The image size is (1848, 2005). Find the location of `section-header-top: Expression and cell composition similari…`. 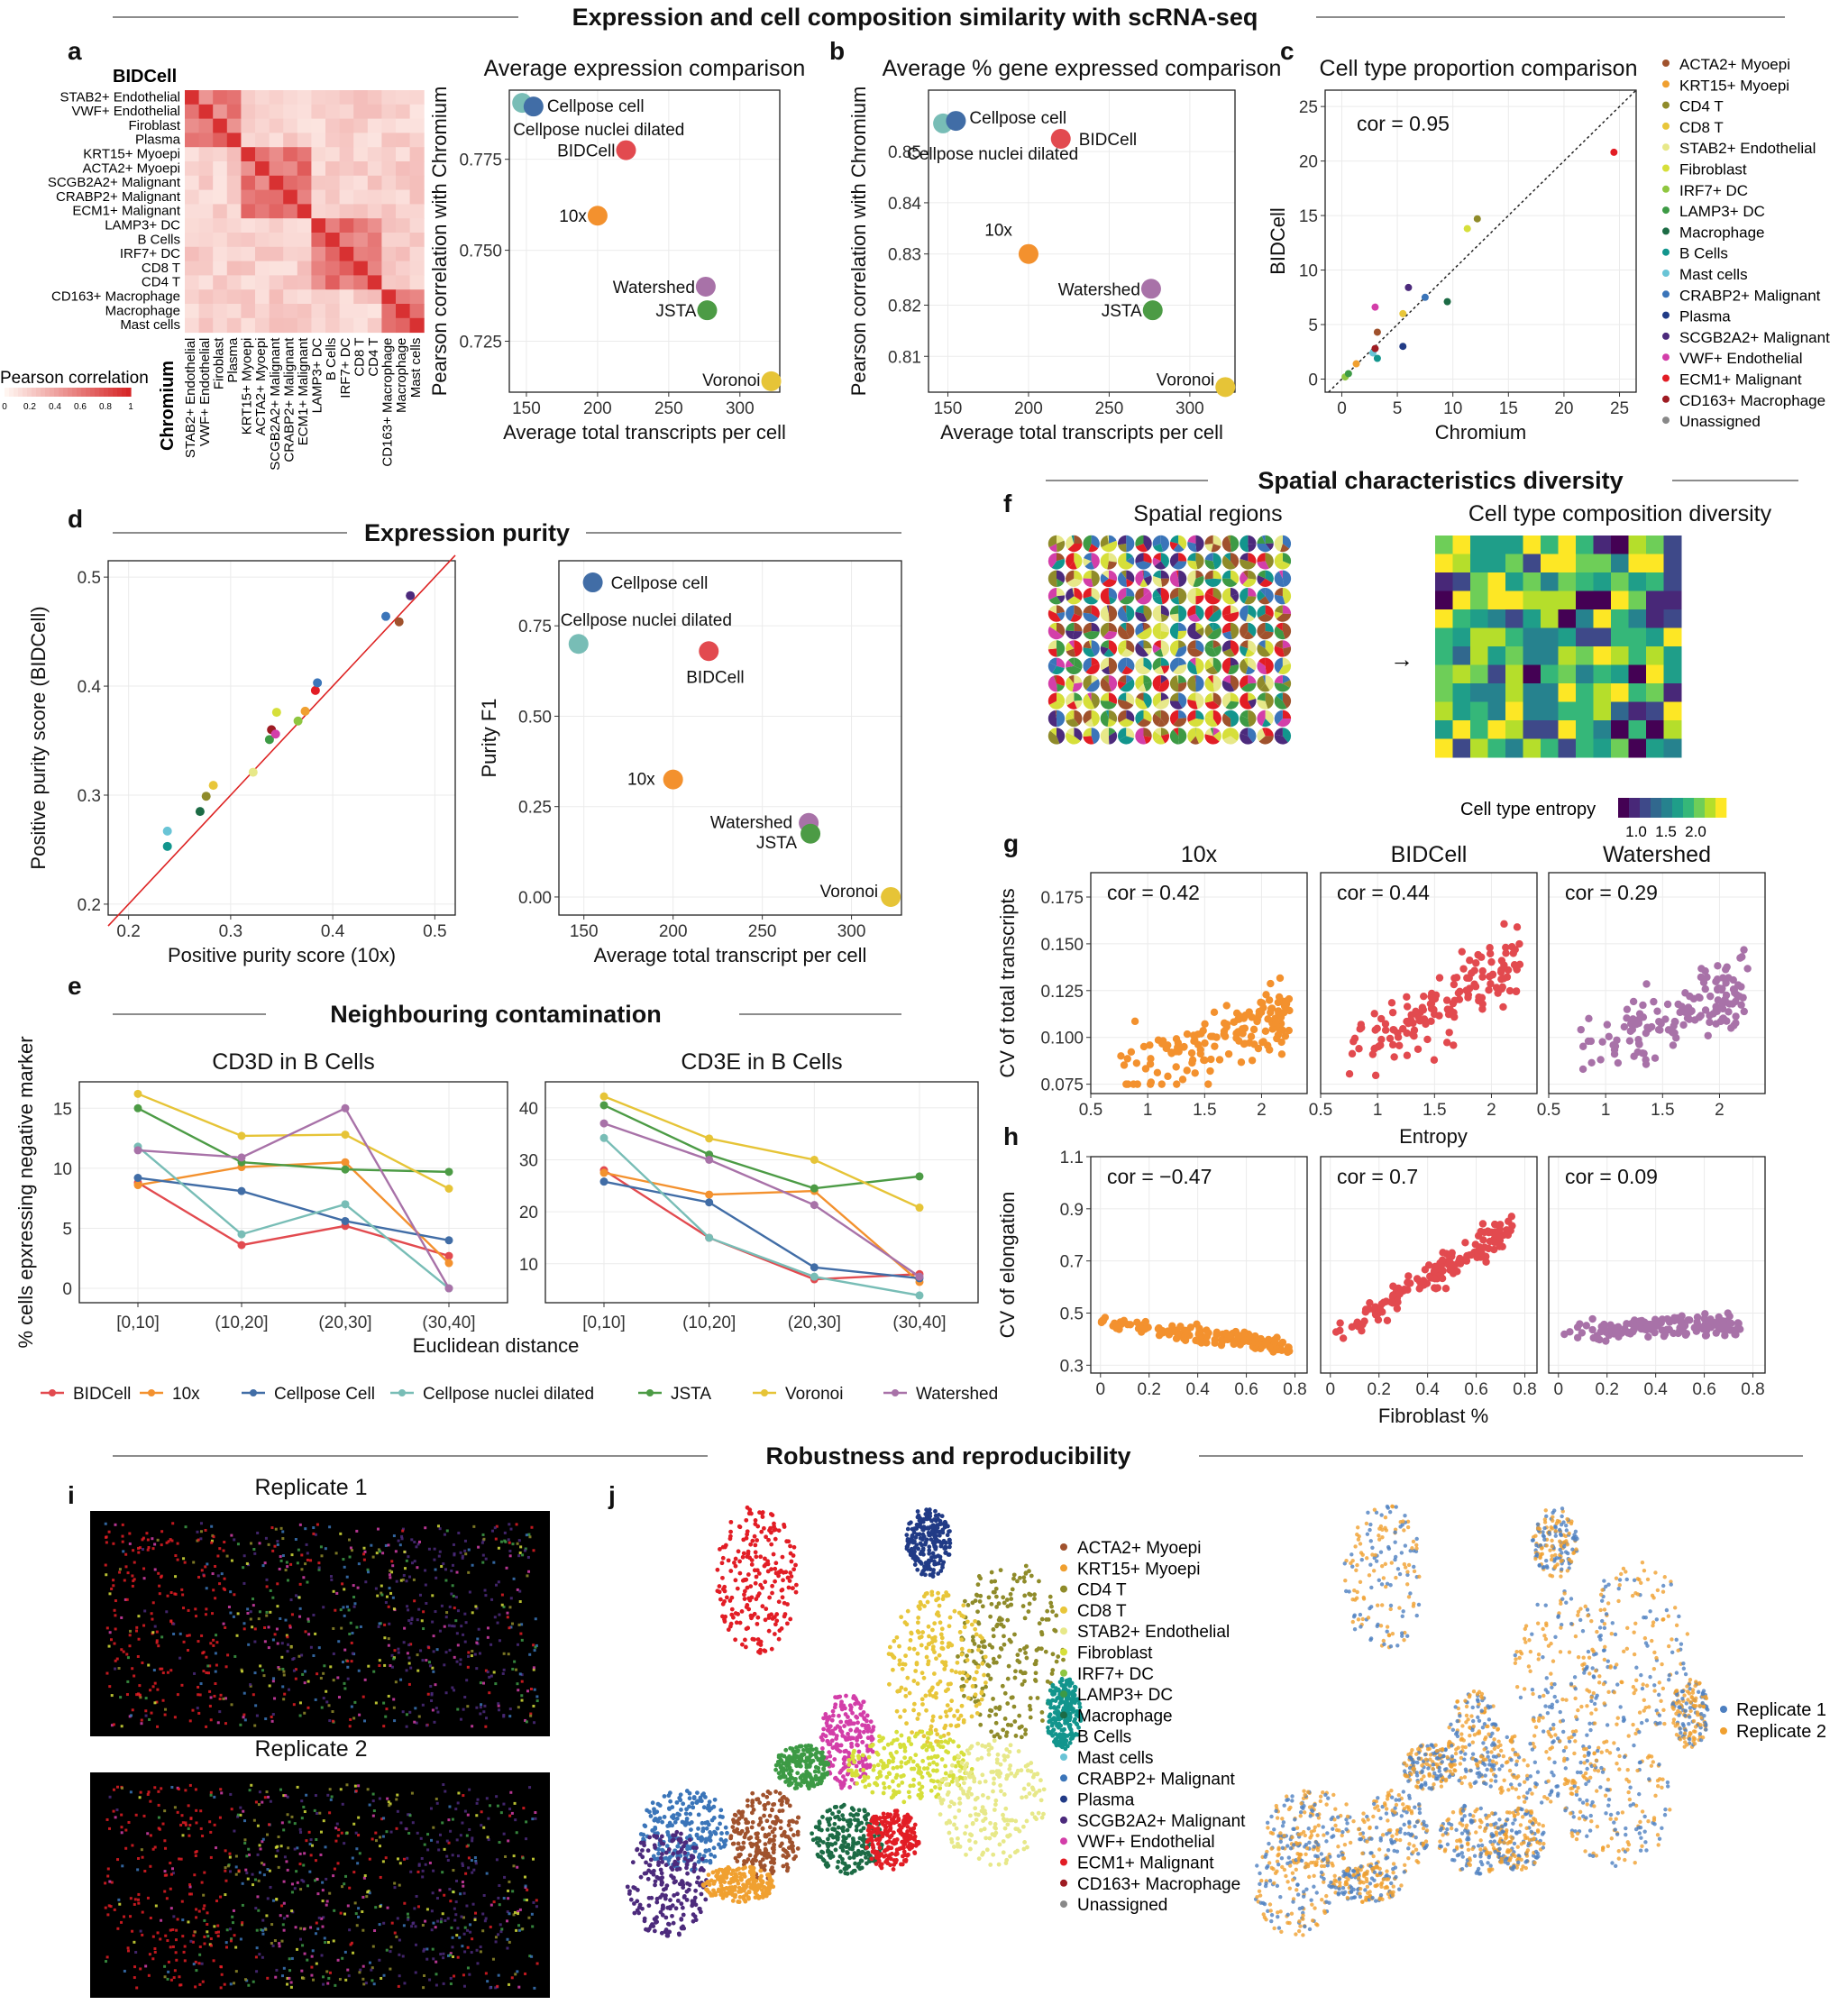

section-header-top: Expression and cell composition similari… is located at coordinates (949, 18).